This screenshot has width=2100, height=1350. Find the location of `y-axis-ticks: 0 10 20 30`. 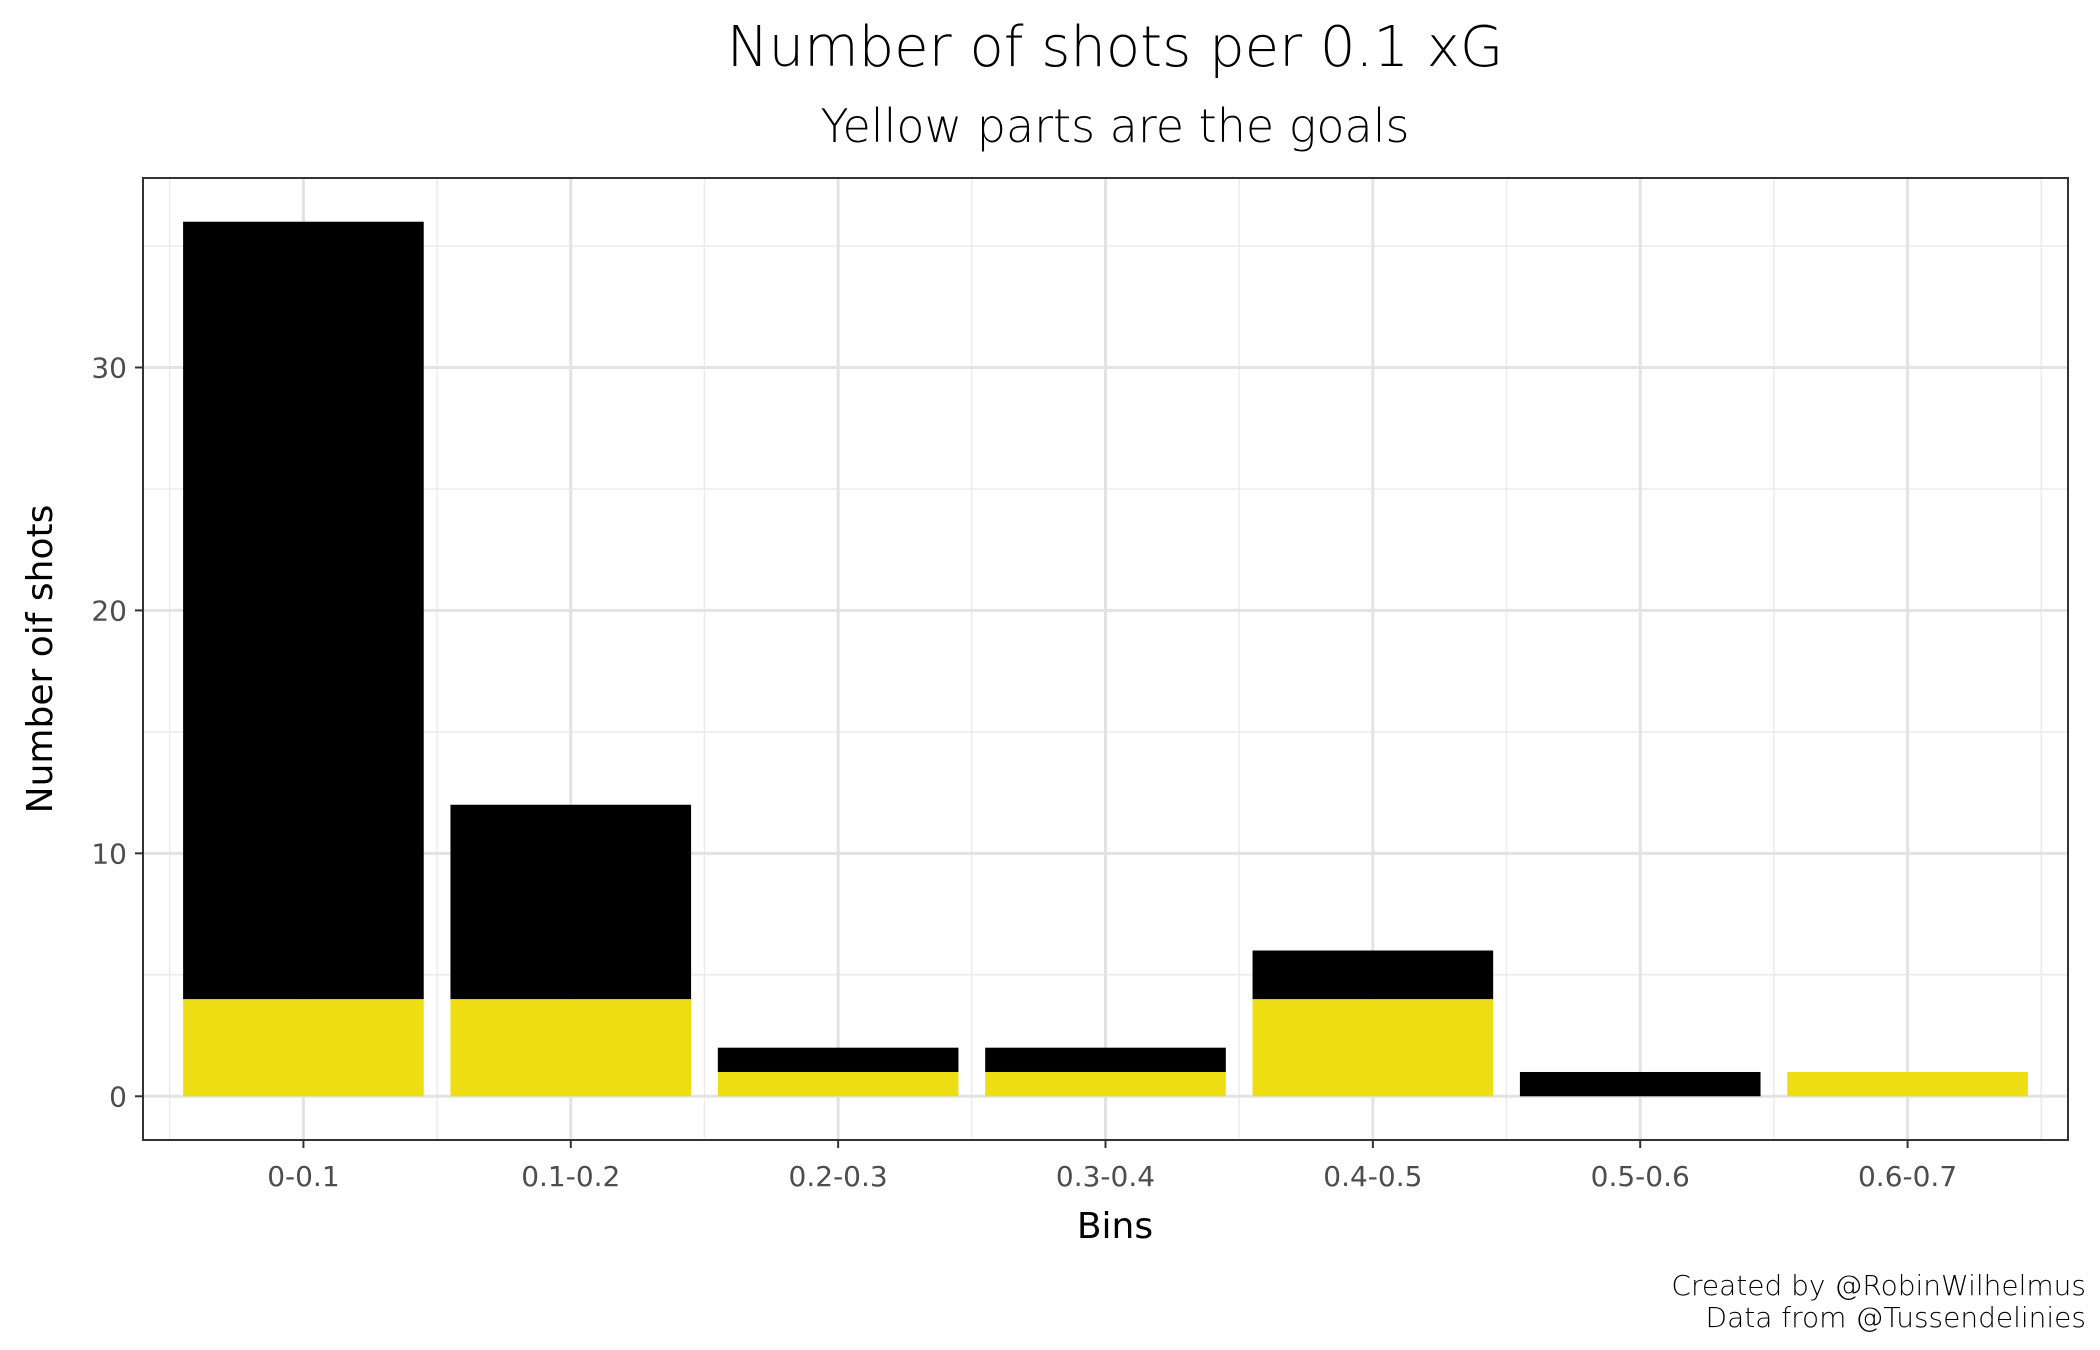

y-axis-ticks: 0 10 20 30 is located at coordinates (117, 732).